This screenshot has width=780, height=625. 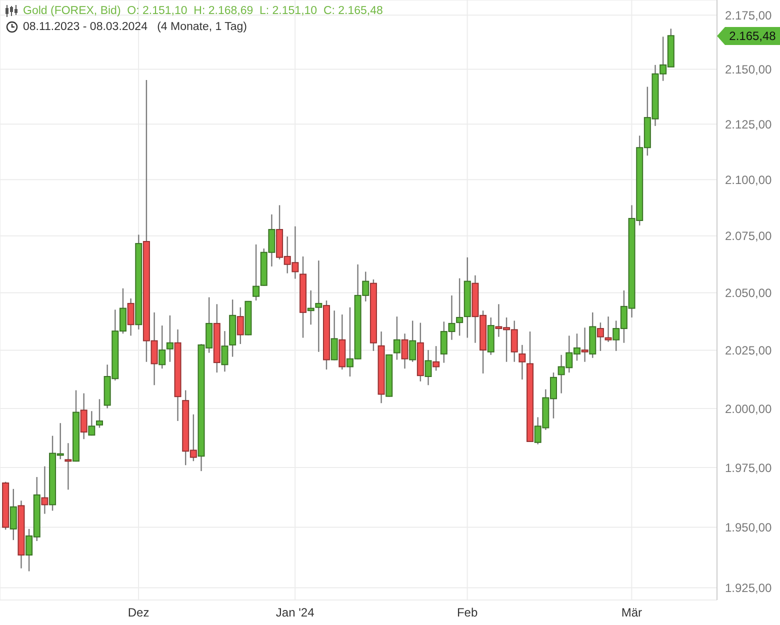 What do you see at coordinates (748, 124) in the screenshot?
I see `y-tick-label: 2.125,00` at bounding box center [748, 124].